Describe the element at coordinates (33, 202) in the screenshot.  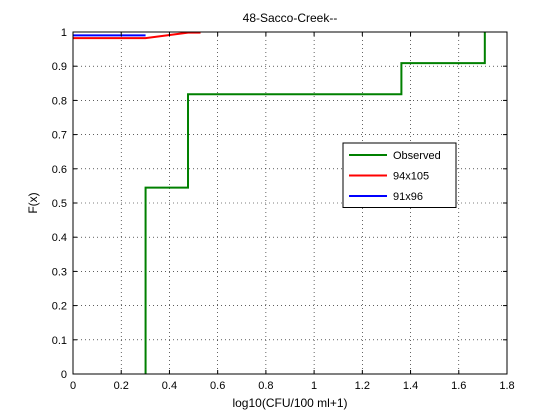
I see `y-axis-label: F(x)` at that location.